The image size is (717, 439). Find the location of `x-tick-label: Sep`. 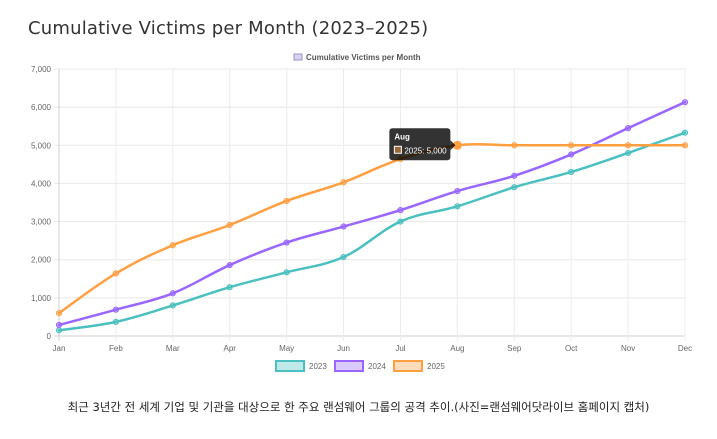

x-tick-label: Sep is located at coordinates (514, 348).